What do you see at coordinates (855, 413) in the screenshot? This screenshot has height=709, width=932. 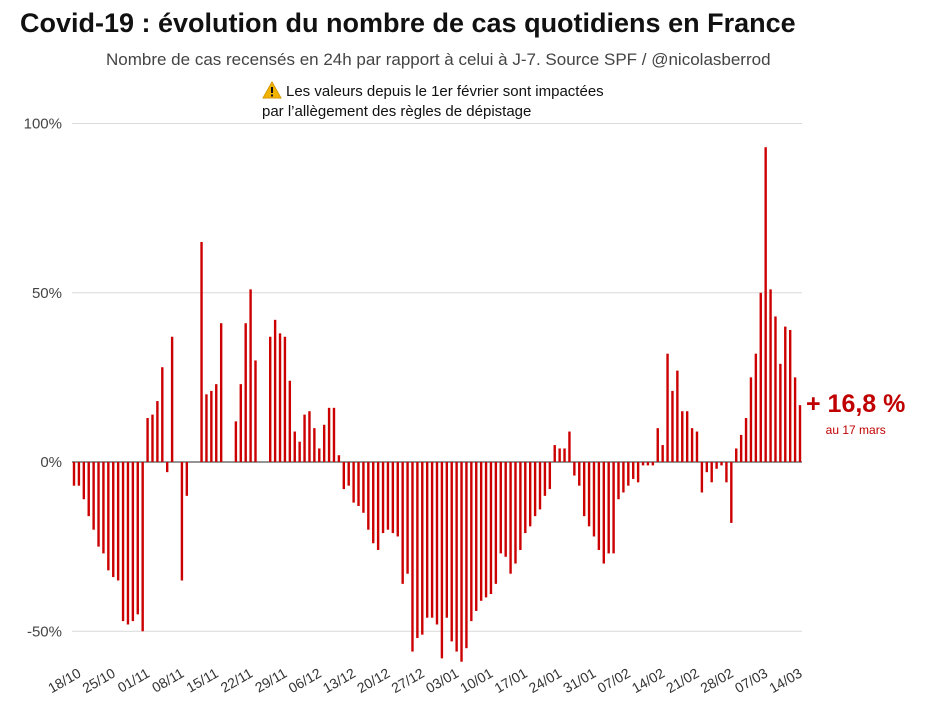 I see `latest-value-annotation: + 16,8 % au 17 mars` at bounding box center [855, 413].